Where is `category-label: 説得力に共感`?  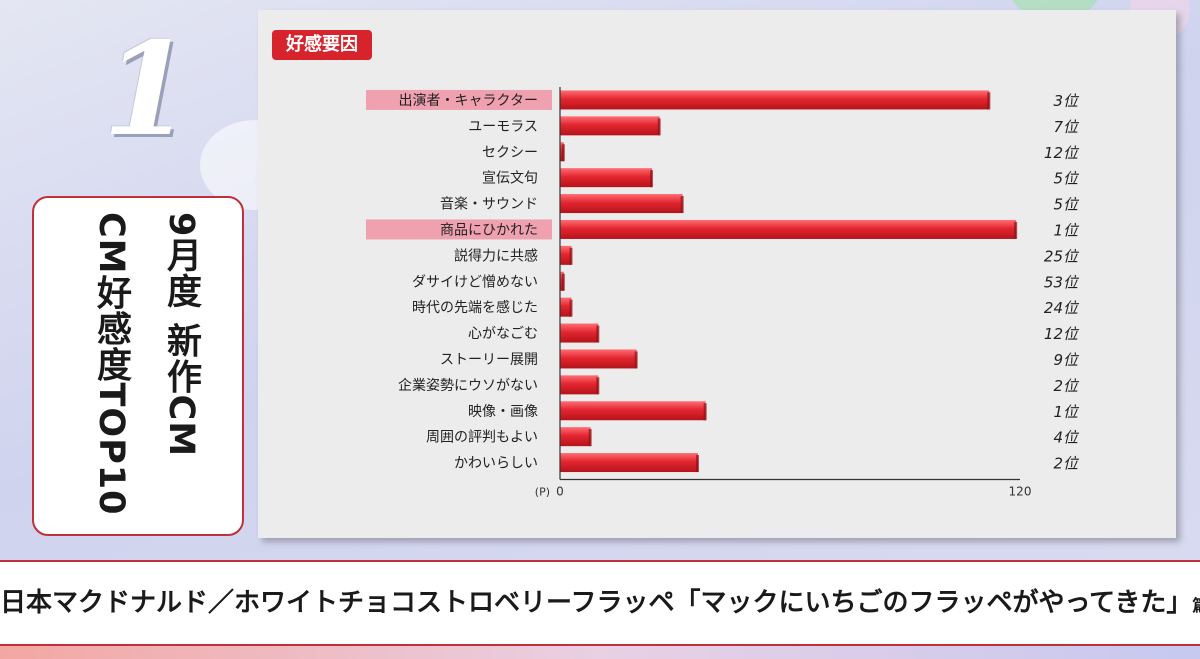
category-label: 説得力に共感 is located at coordinates (496, 255).